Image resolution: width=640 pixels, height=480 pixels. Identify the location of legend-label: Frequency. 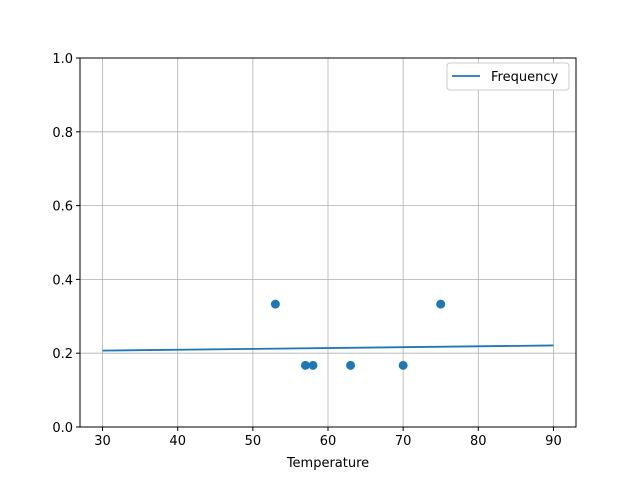
(524, 77).